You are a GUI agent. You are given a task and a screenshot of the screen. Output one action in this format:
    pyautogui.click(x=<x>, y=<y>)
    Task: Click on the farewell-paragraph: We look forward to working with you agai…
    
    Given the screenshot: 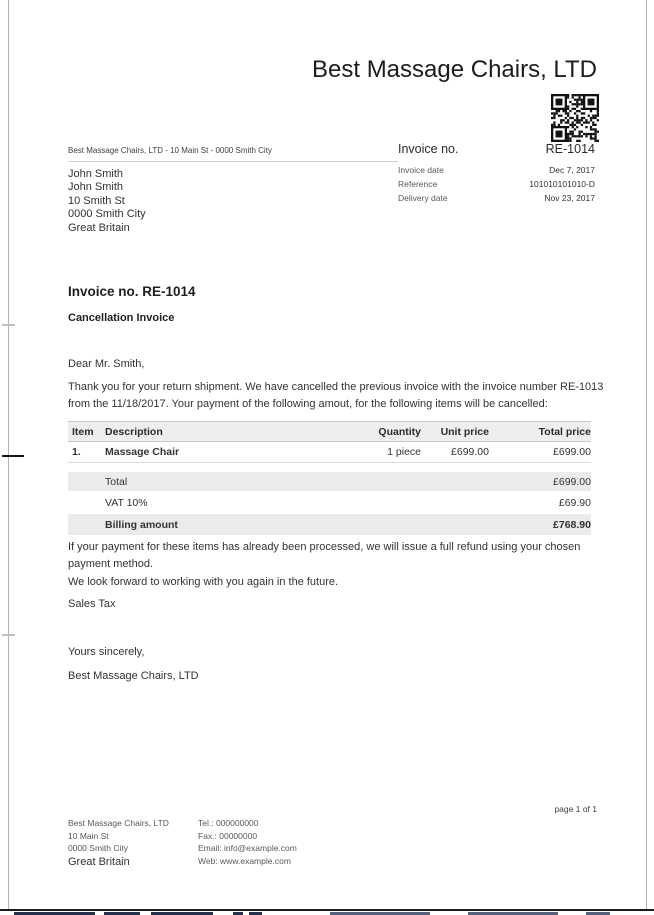 What is the action you would take?
    pyautogui.click(x=203, y=582)
    